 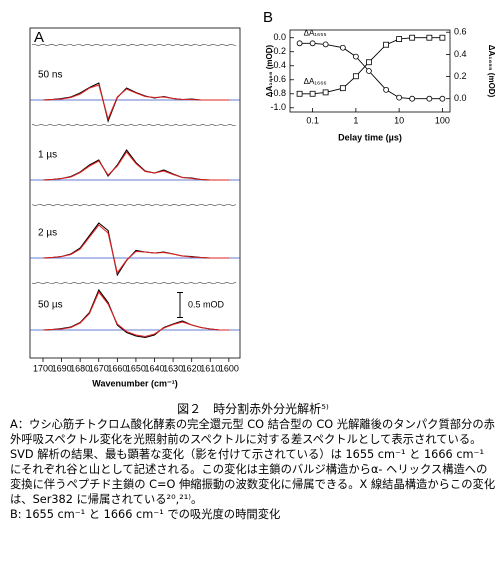 I want to click on x-tick-label: 0.1, so click(x=312, y=120).